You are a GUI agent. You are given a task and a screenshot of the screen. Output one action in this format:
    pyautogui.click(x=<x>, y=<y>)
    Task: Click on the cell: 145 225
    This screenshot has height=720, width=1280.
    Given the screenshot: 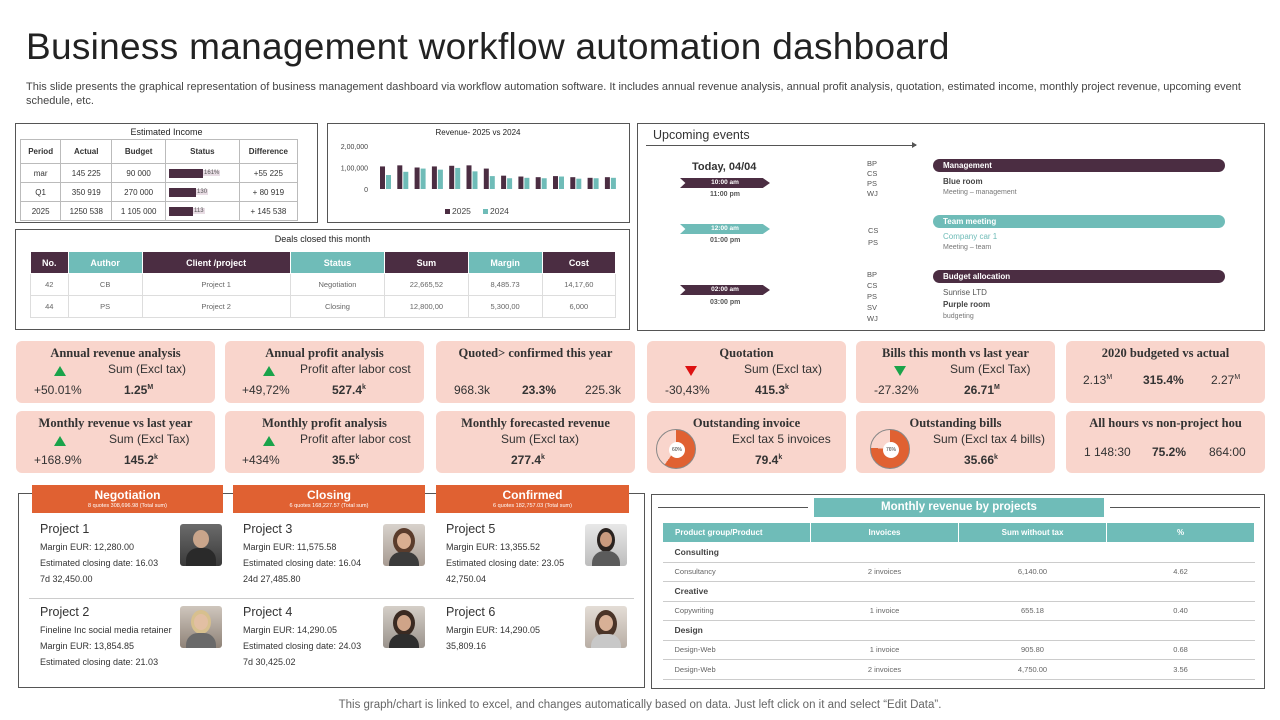 What is the action you would take?
    pyautogui.click(x=86, y=173)
    